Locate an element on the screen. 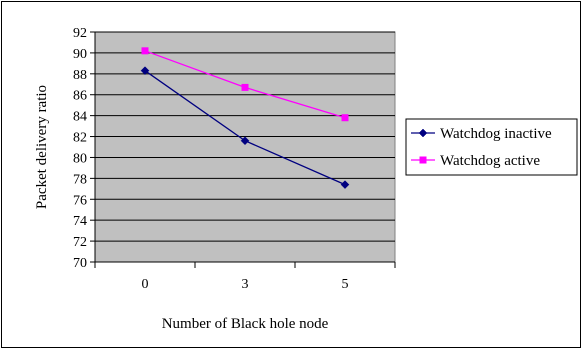  x-tick-label: 0 is located at coordinates (145, 284).